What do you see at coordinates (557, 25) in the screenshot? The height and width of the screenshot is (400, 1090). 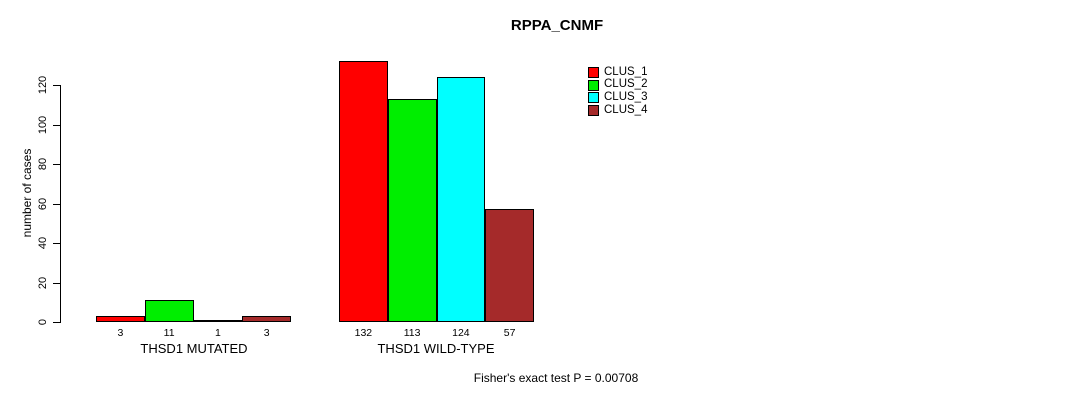 I see `chart-title: RPPA_CNMF` at bounding box center [557, 25].